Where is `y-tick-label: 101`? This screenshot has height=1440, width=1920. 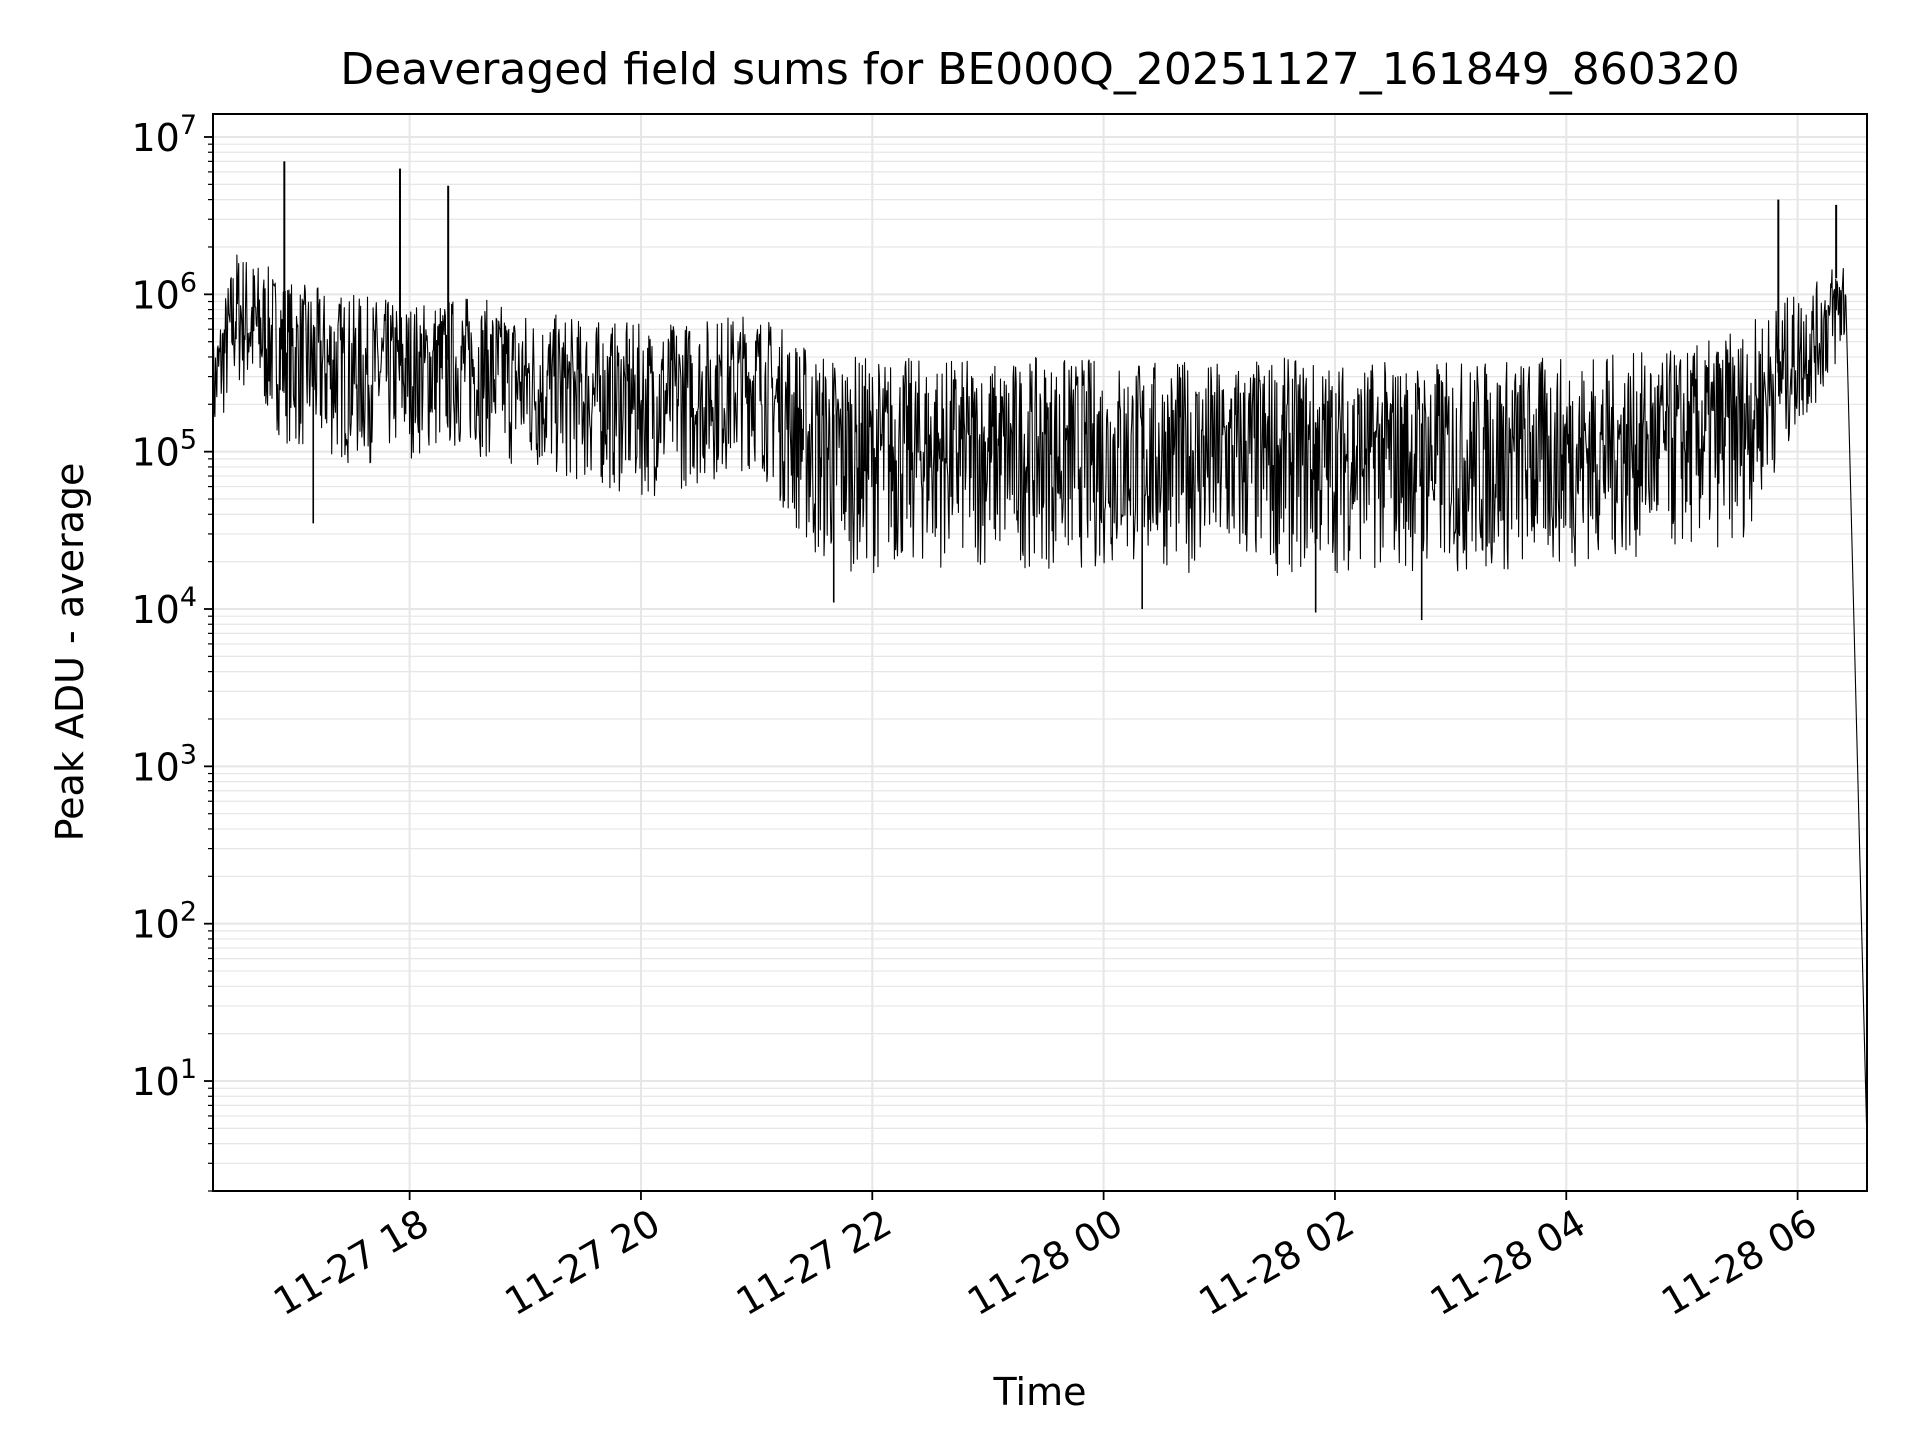 y-tick-label: 101 is located at coordinates (164, 1079).